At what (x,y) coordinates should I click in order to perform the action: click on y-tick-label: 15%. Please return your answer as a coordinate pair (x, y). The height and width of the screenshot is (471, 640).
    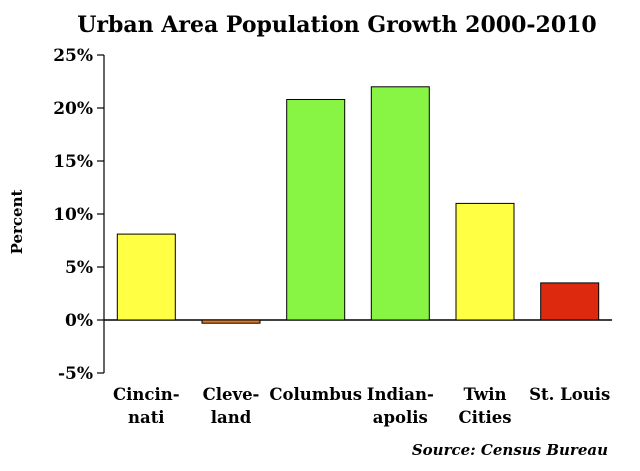
    Looking at the image, I should click on (73, 162).